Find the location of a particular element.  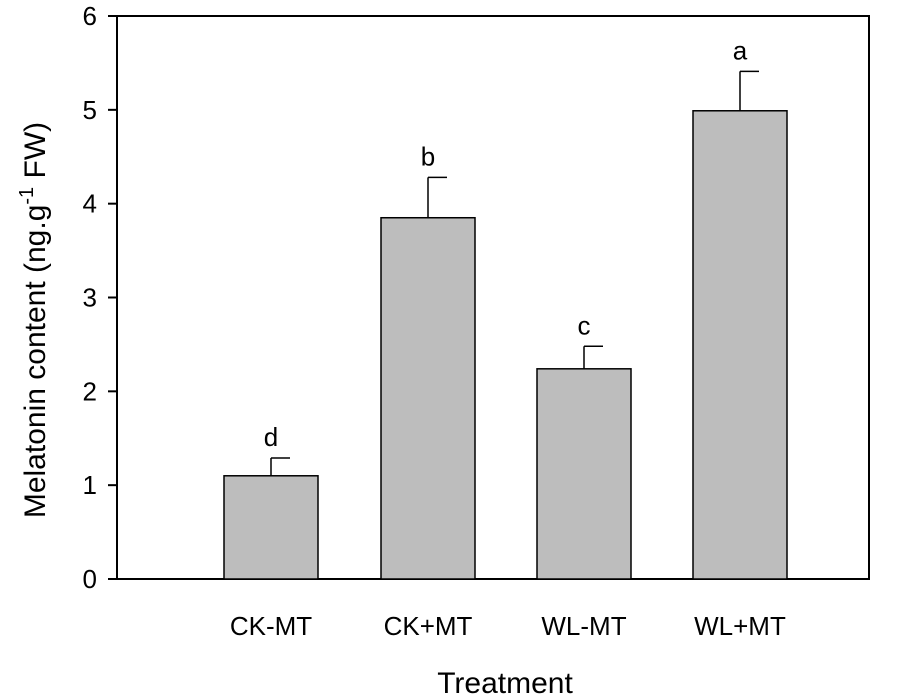

y-axis-ticks: 0 1 2 3 4 5 6 is located at coordinates (100, 297).